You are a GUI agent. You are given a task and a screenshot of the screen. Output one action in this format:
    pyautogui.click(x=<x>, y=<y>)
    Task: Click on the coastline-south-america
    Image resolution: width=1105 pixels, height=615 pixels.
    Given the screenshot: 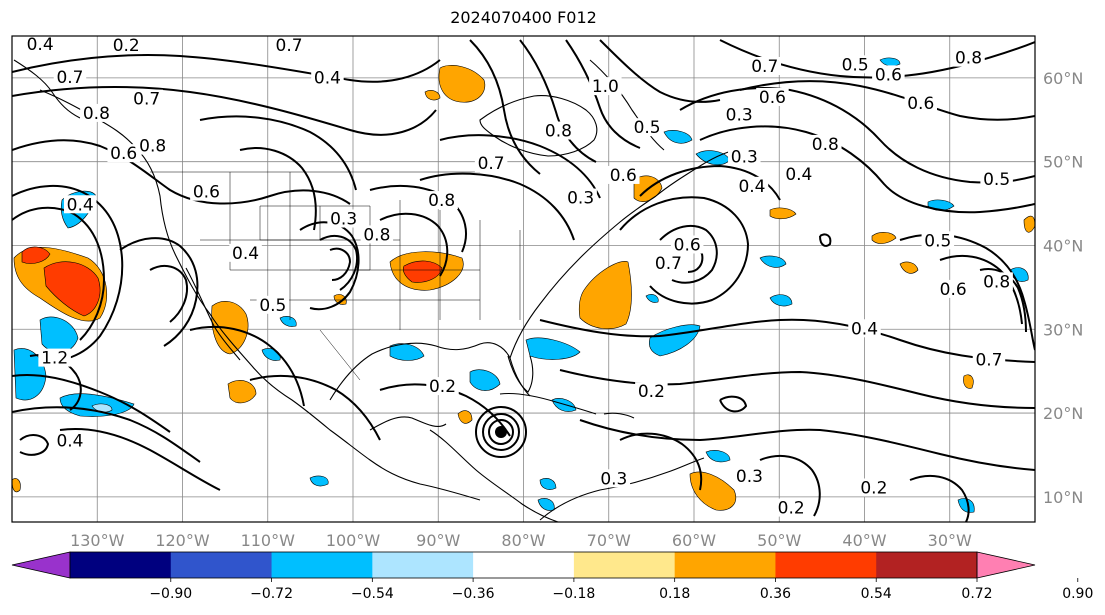 What is the action you would take?
    pyautogui.click(x=622, y=489)
    